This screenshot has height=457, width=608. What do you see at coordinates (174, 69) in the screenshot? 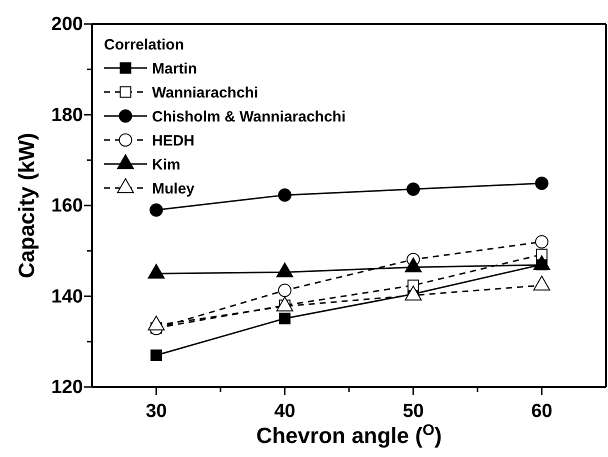
I see `legend-label: Martin` at bounding box center [174, 69].